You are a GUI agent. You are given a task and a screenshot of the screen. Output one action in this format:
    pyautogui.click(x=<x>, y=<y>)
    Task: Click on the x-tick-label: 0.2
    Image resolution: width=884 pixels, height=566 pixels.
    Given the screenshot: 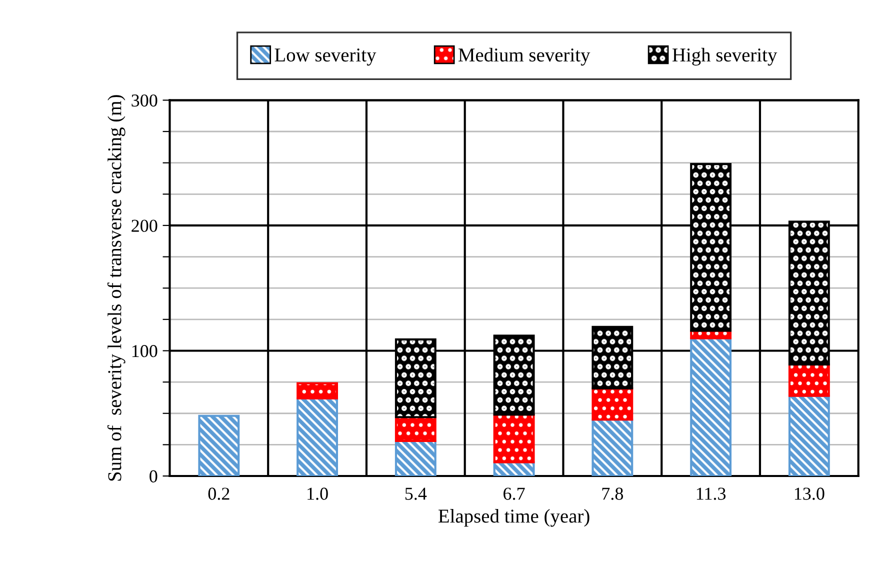 What is the action you would take?
    pyautogui.click(x=219, y=494)
    